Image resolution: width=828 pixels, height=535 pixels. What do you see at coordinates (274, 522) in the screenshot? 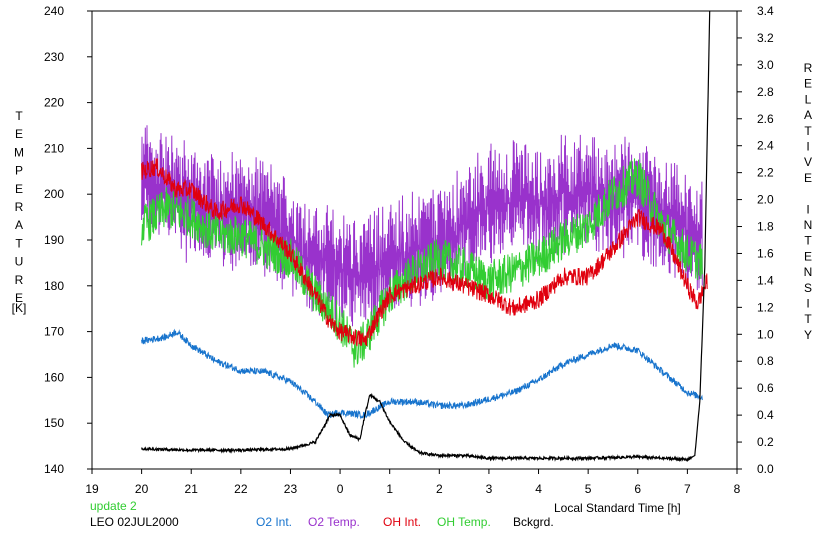
I see `legend-item: O2 Int.` at bounding box center [274, 522].